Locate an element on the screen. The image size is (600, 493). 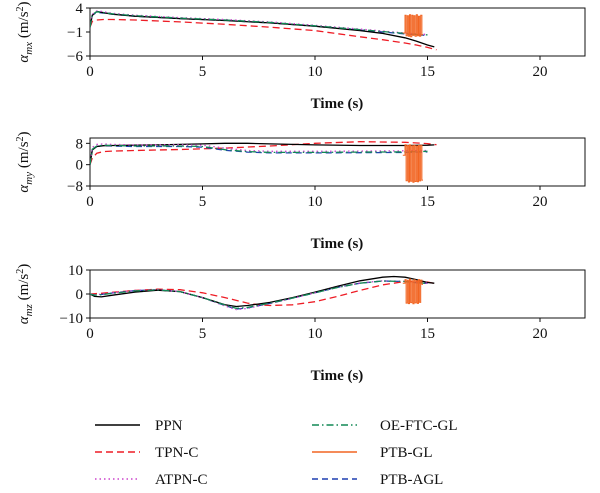
y-axis-label-subscript: mz is located at coordinates (29, 309).